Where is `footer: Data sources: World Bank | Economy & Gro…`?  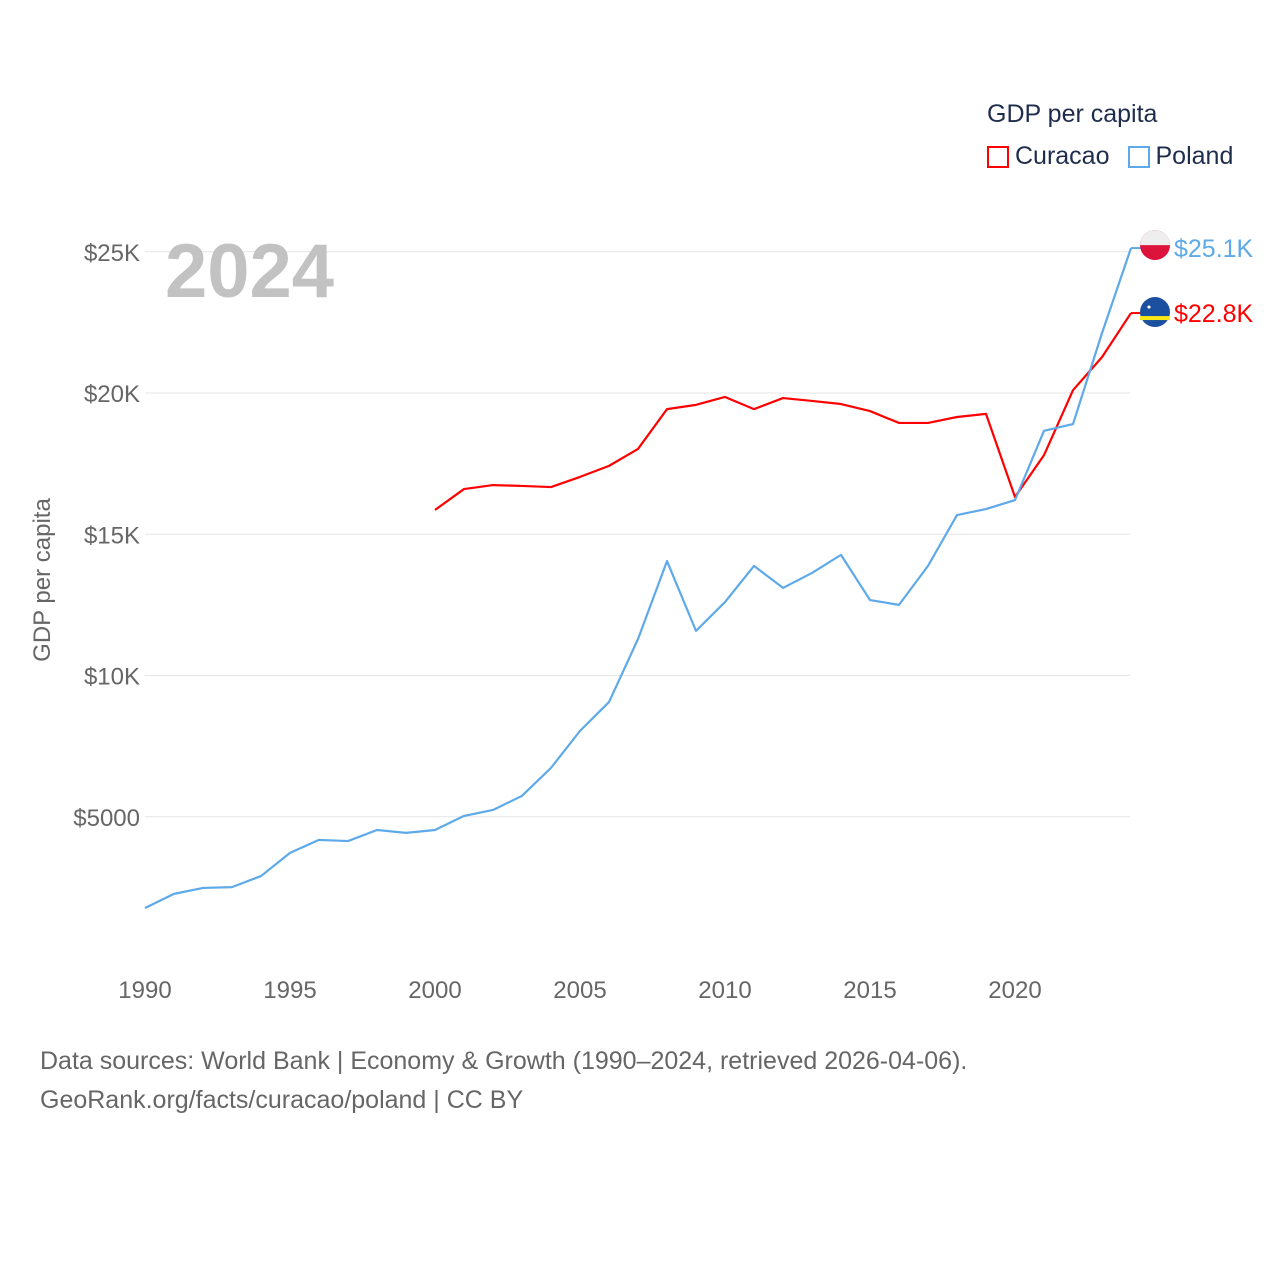
footer: Data sources: World Bank | Economy & Gro… is located at coordinates (503, 1081).